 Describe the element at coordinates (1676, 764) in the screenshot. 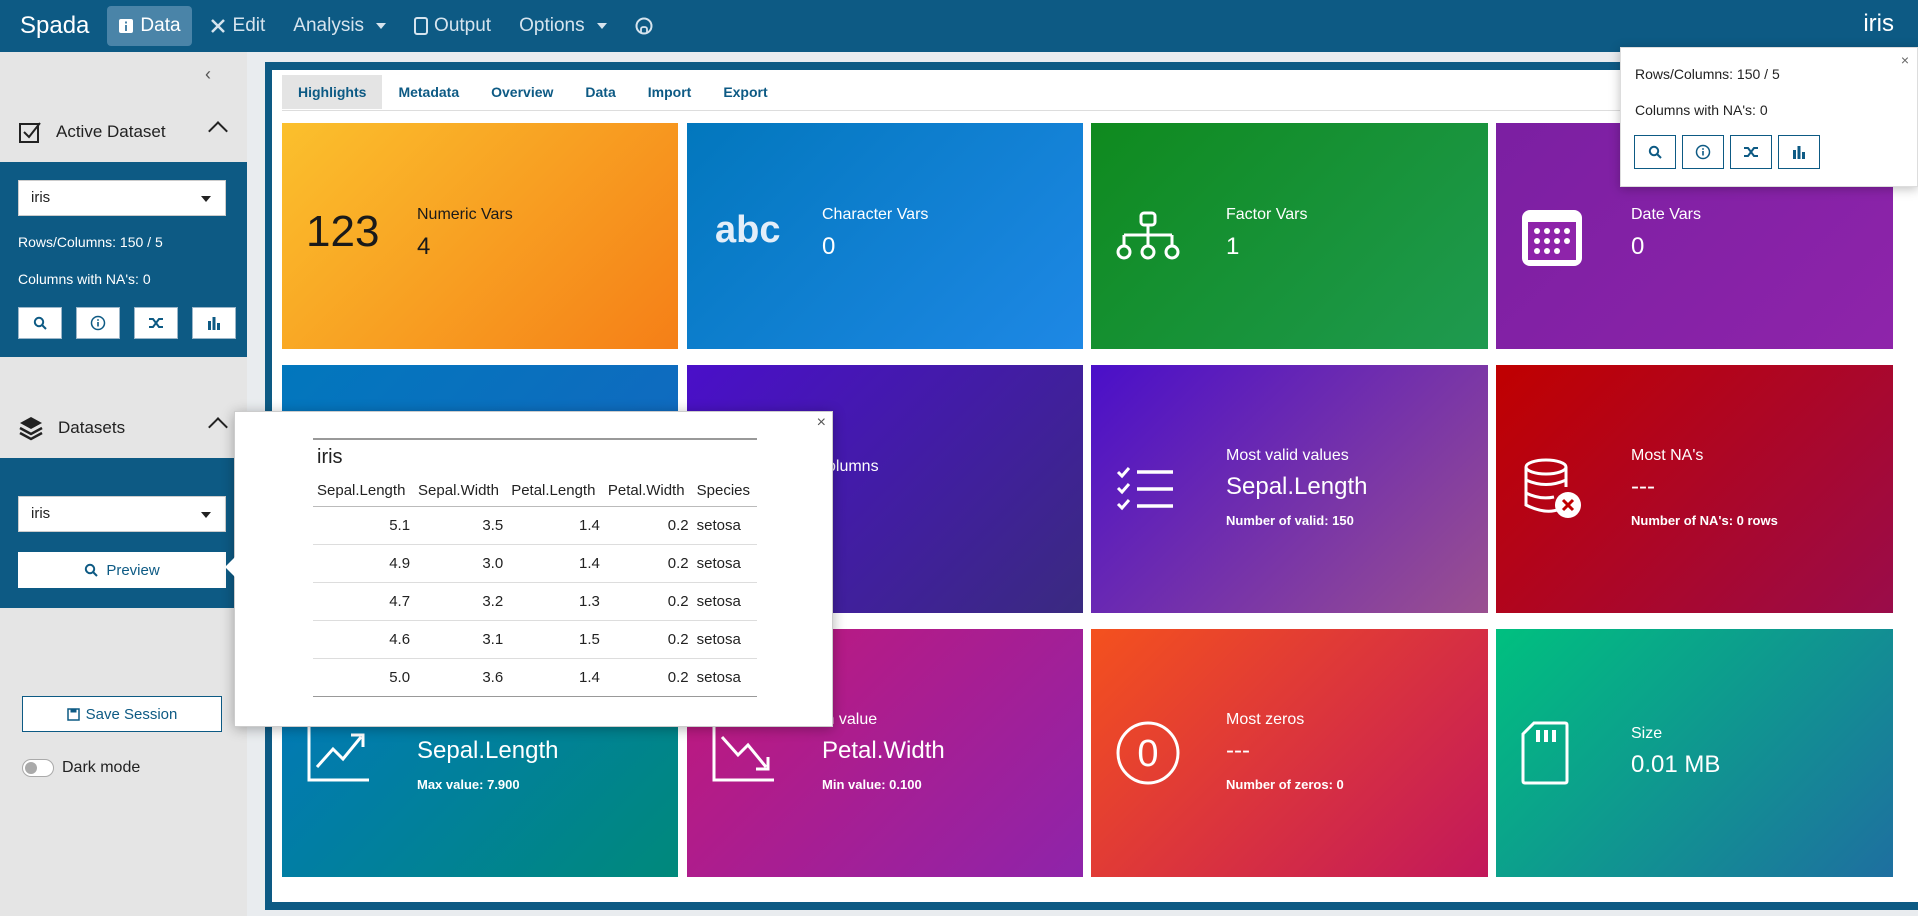

I see `size-value: 0.01 MB` at that location.